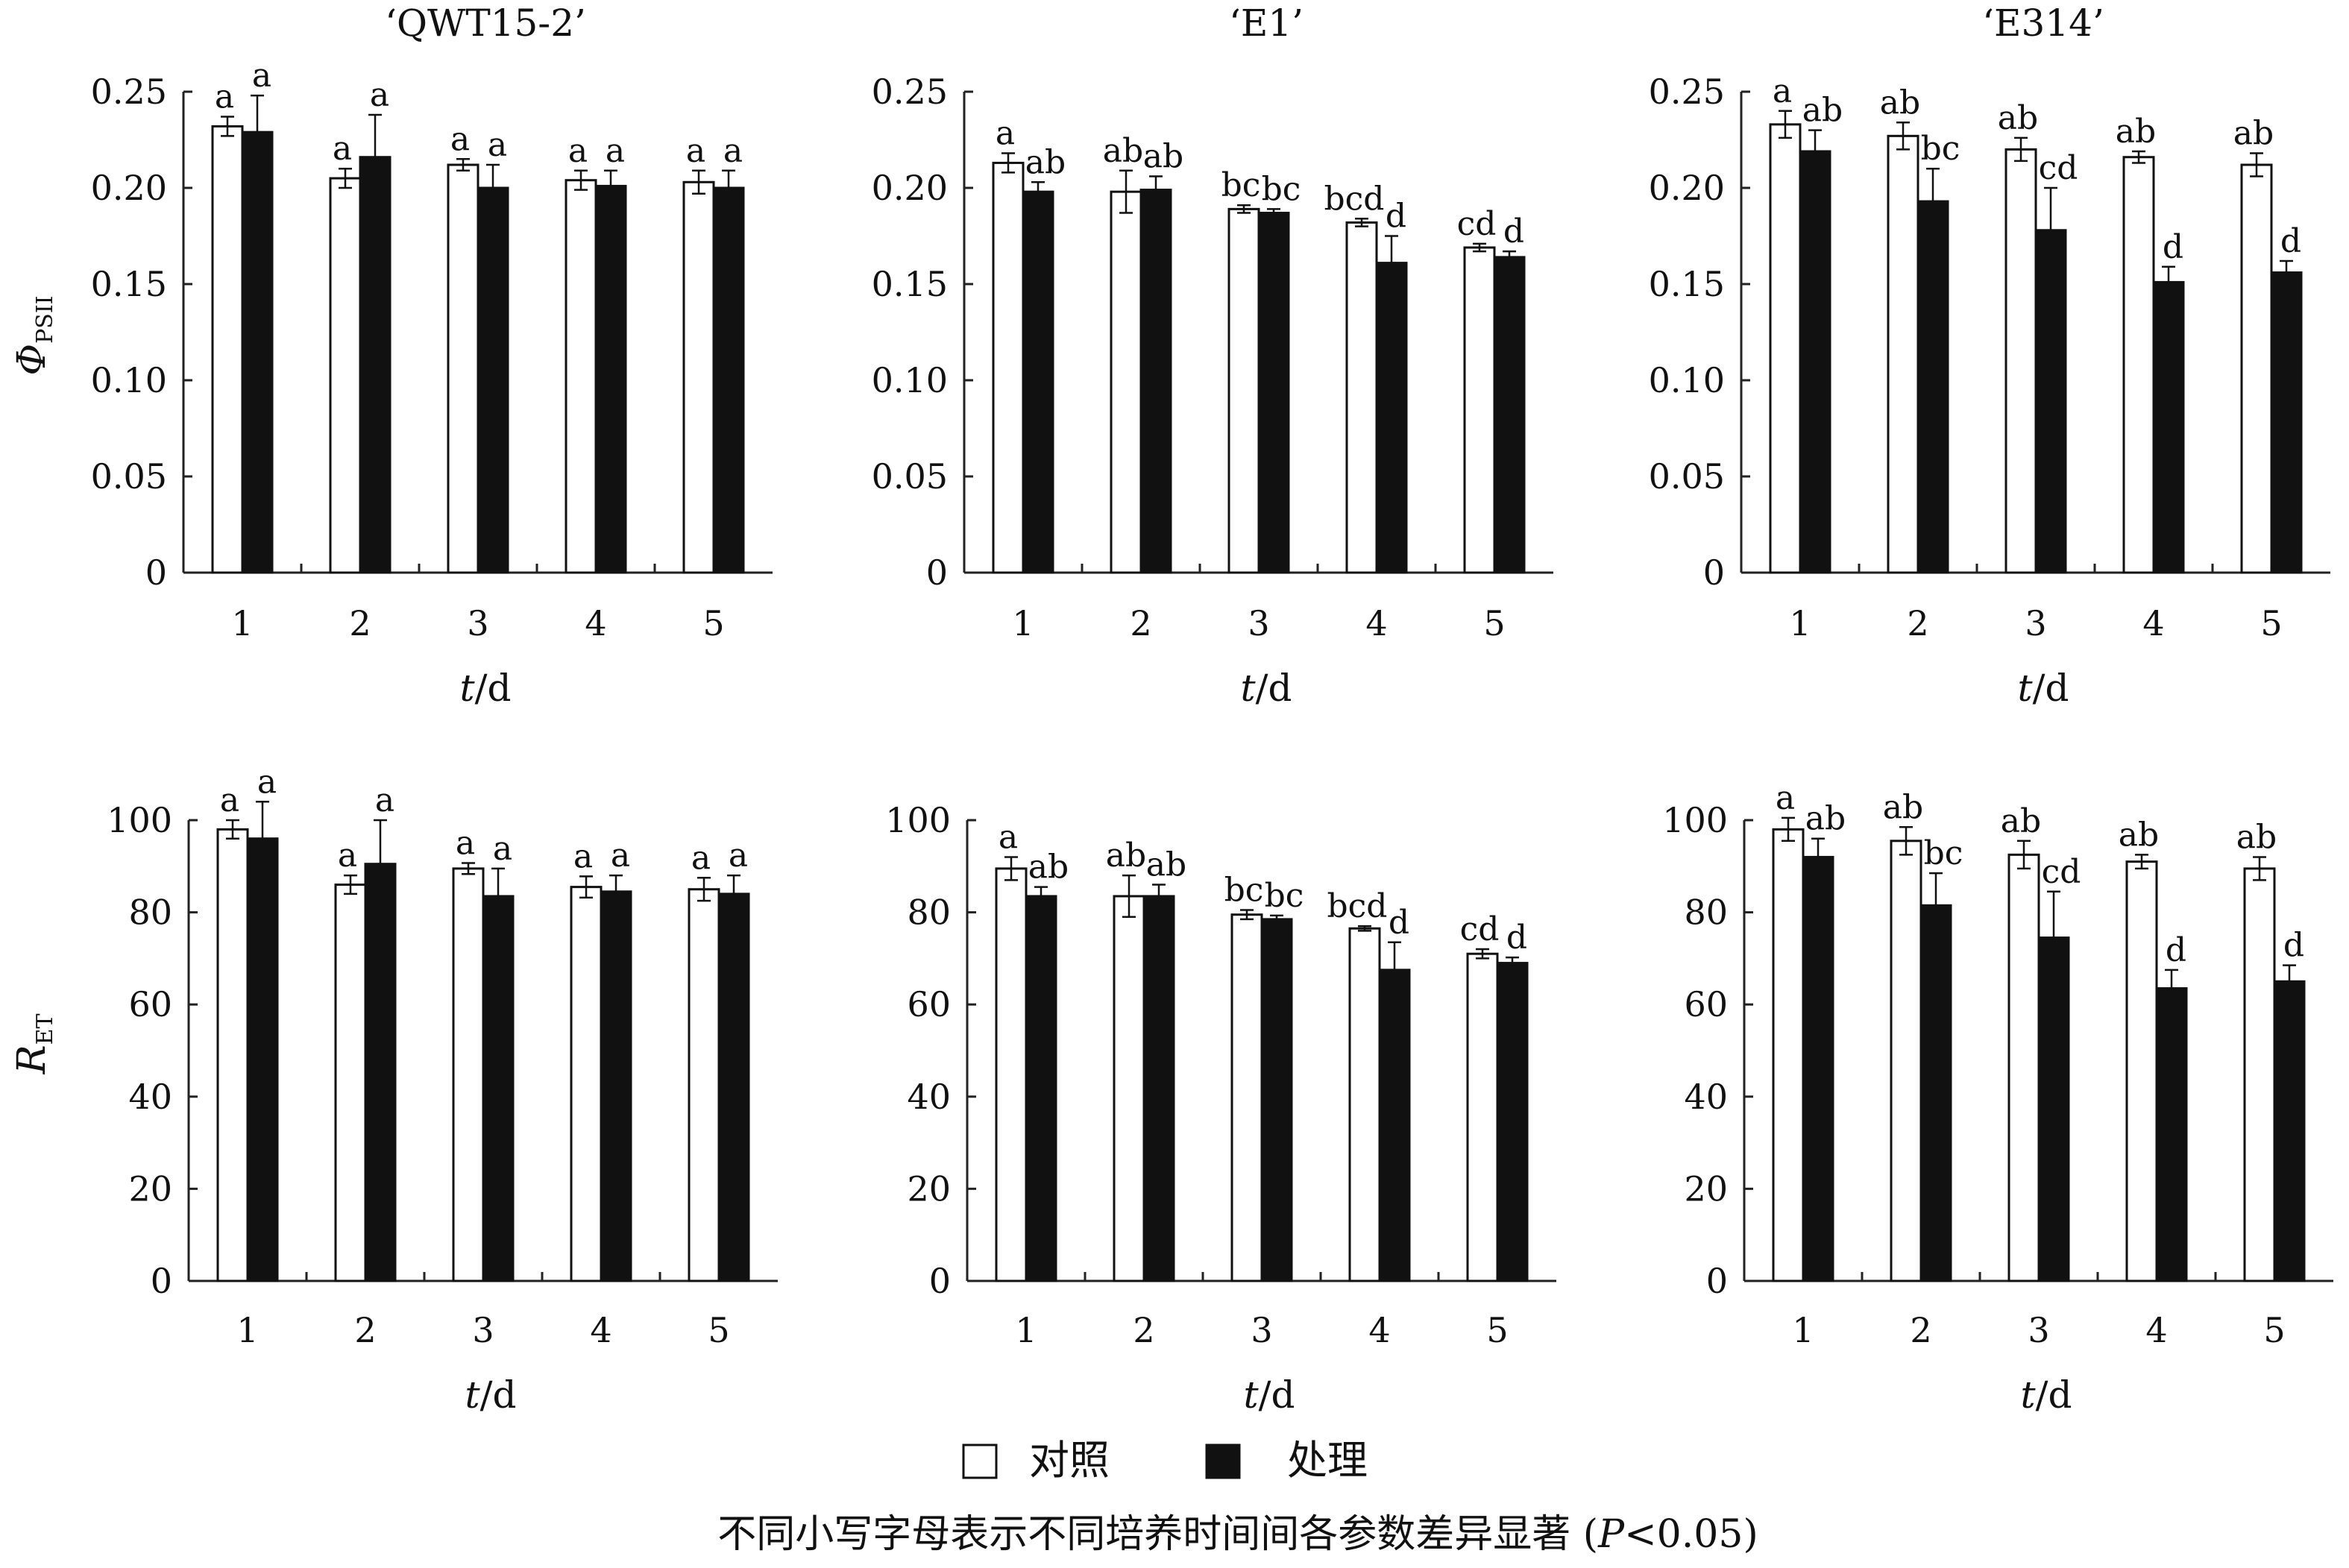 This screenshot has height=1568, width=2349. Describe the element at coordinates (2029, 1395) in the screenshot. I see `x-axis-var: t` at that location.